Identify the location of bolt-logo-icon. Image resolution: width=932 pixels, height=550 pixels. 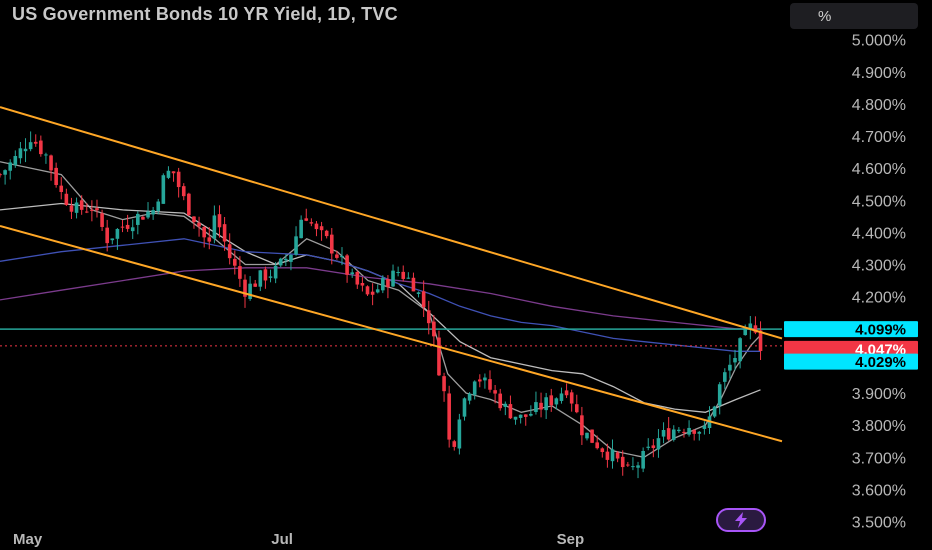
(741, 520).